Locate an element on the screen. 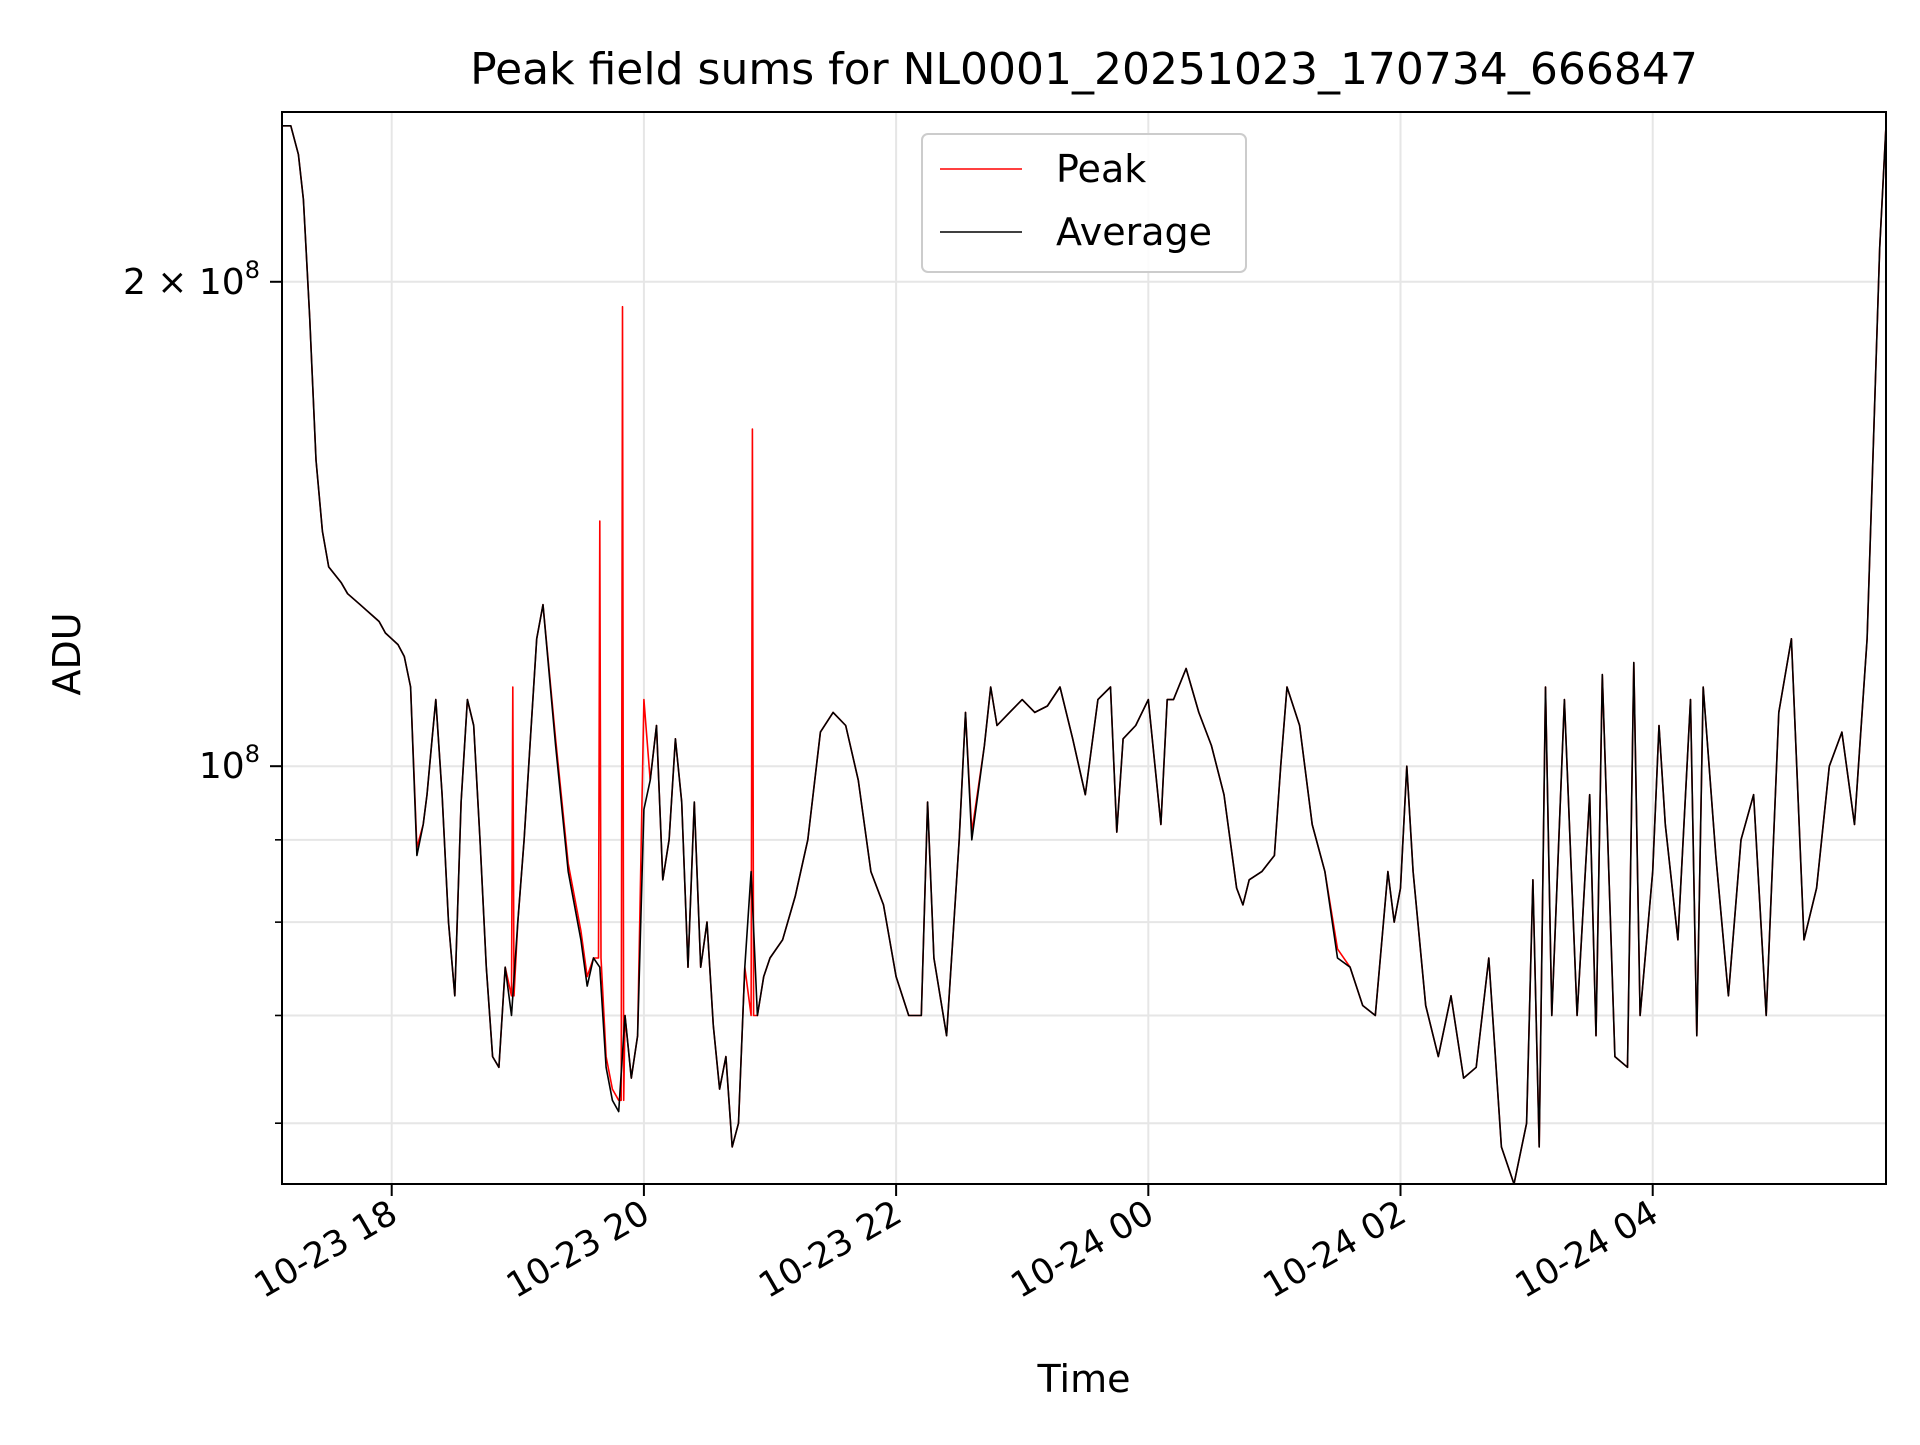 This screenshot has height=1445, width=1920. y-tick-label-base: 10 is located at coordinates (222, 282).